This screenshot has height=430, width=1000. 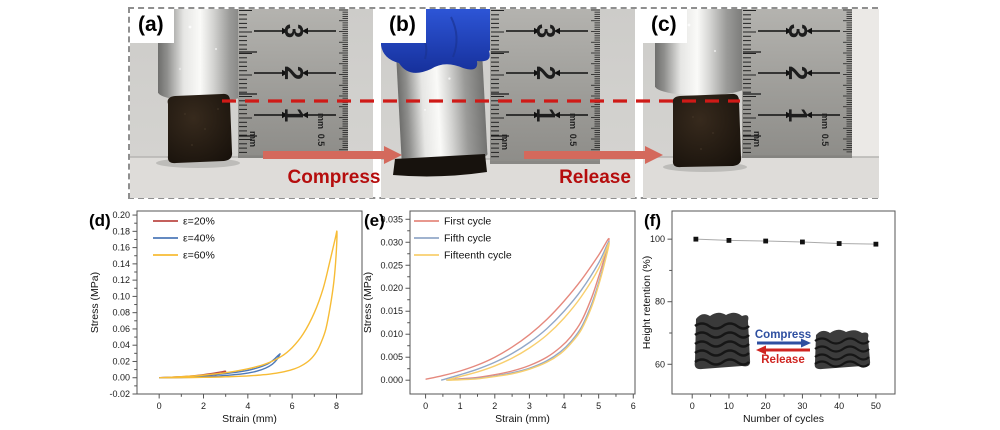 What do you see at coordinates (460, 406) in the screenshot?
I see `svg-text: 1` at bounding box center [460, 406].